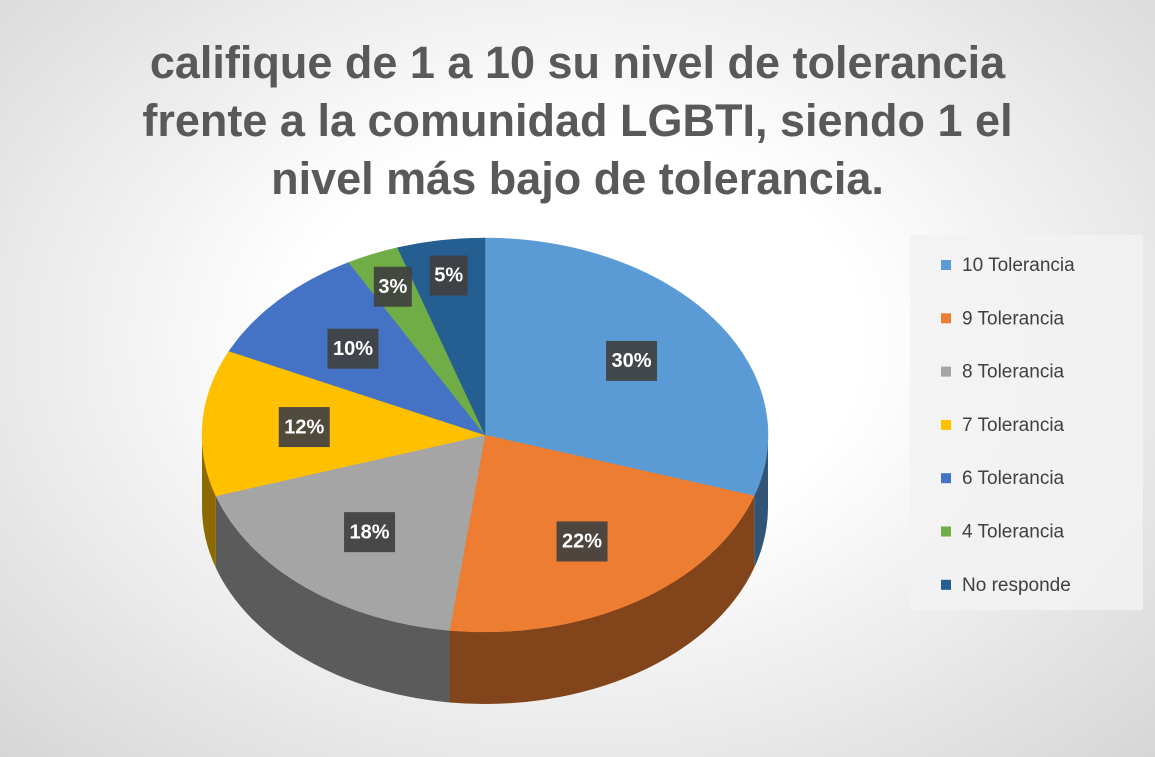  What do you see at coordinates (1016, 585) in the screenshot?
I see `legend-label: No responde` at bounding box center [1016, 585].